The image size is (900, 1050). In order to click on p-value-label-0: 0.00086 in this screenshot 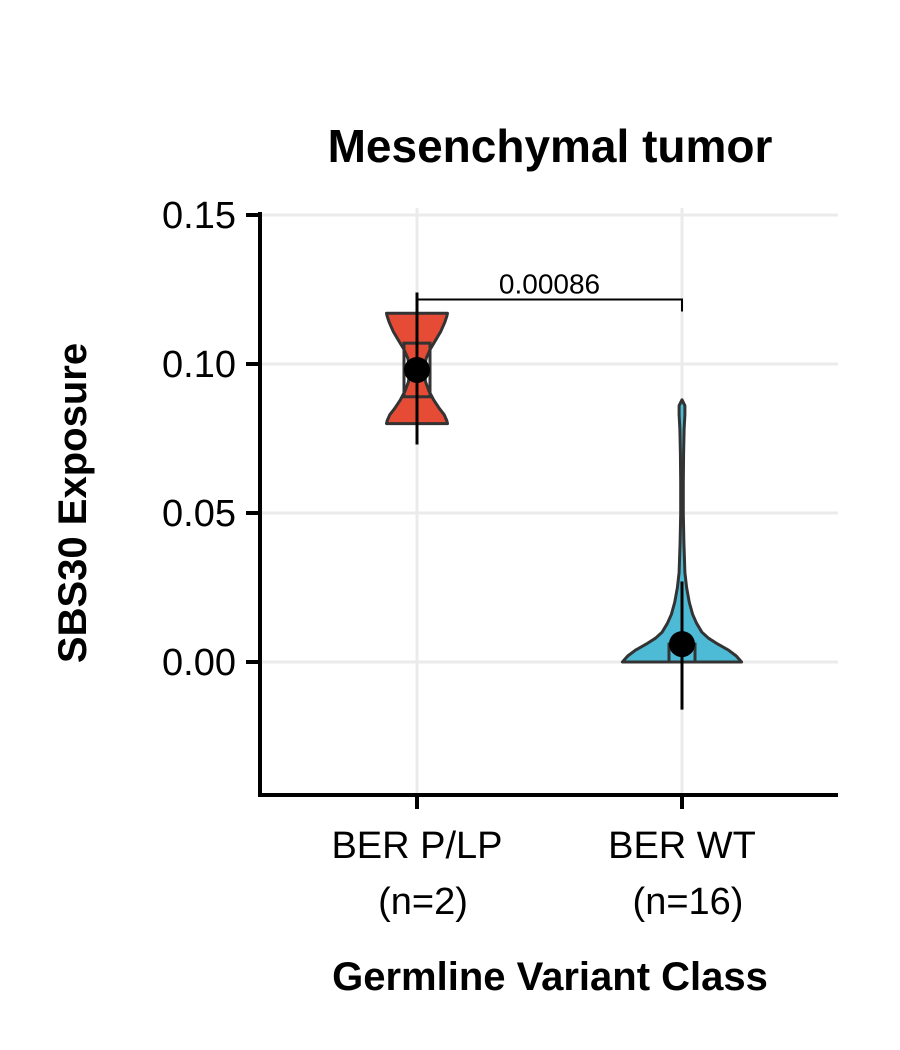, I will do `click(549, 283)`.